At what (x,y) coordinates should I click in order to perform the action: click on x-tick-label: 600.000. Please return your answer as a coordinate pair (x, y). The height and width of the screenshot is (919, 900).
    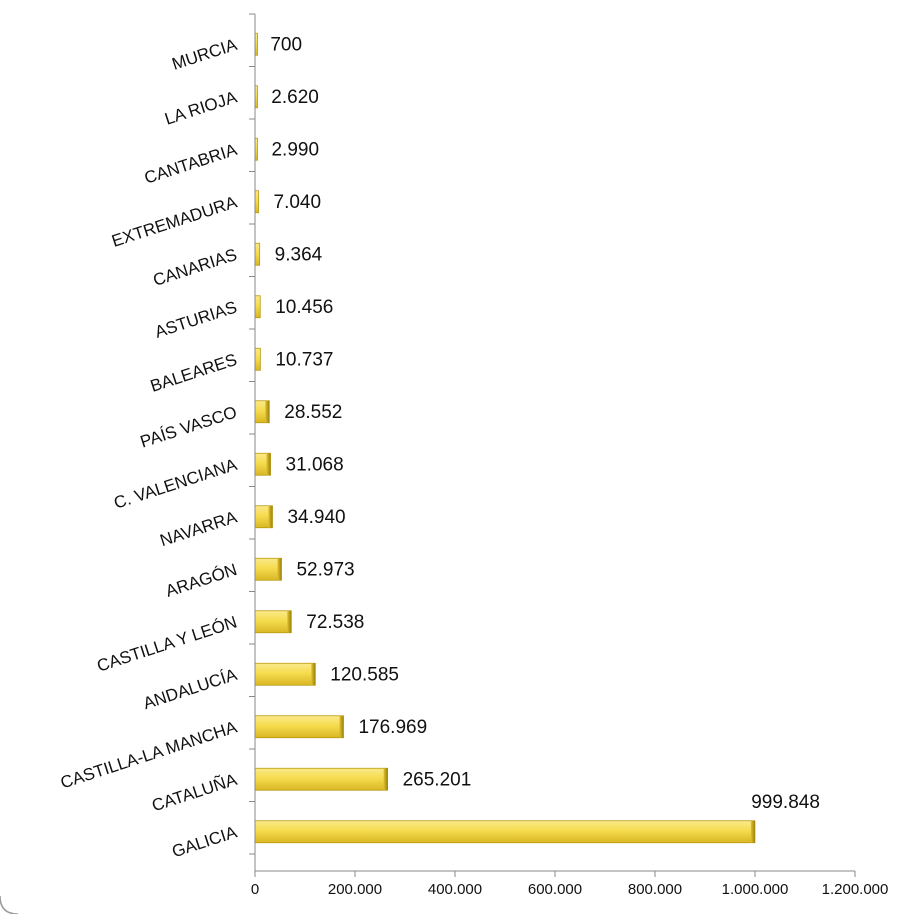
    Looking at the image, I should click on (555, 889).